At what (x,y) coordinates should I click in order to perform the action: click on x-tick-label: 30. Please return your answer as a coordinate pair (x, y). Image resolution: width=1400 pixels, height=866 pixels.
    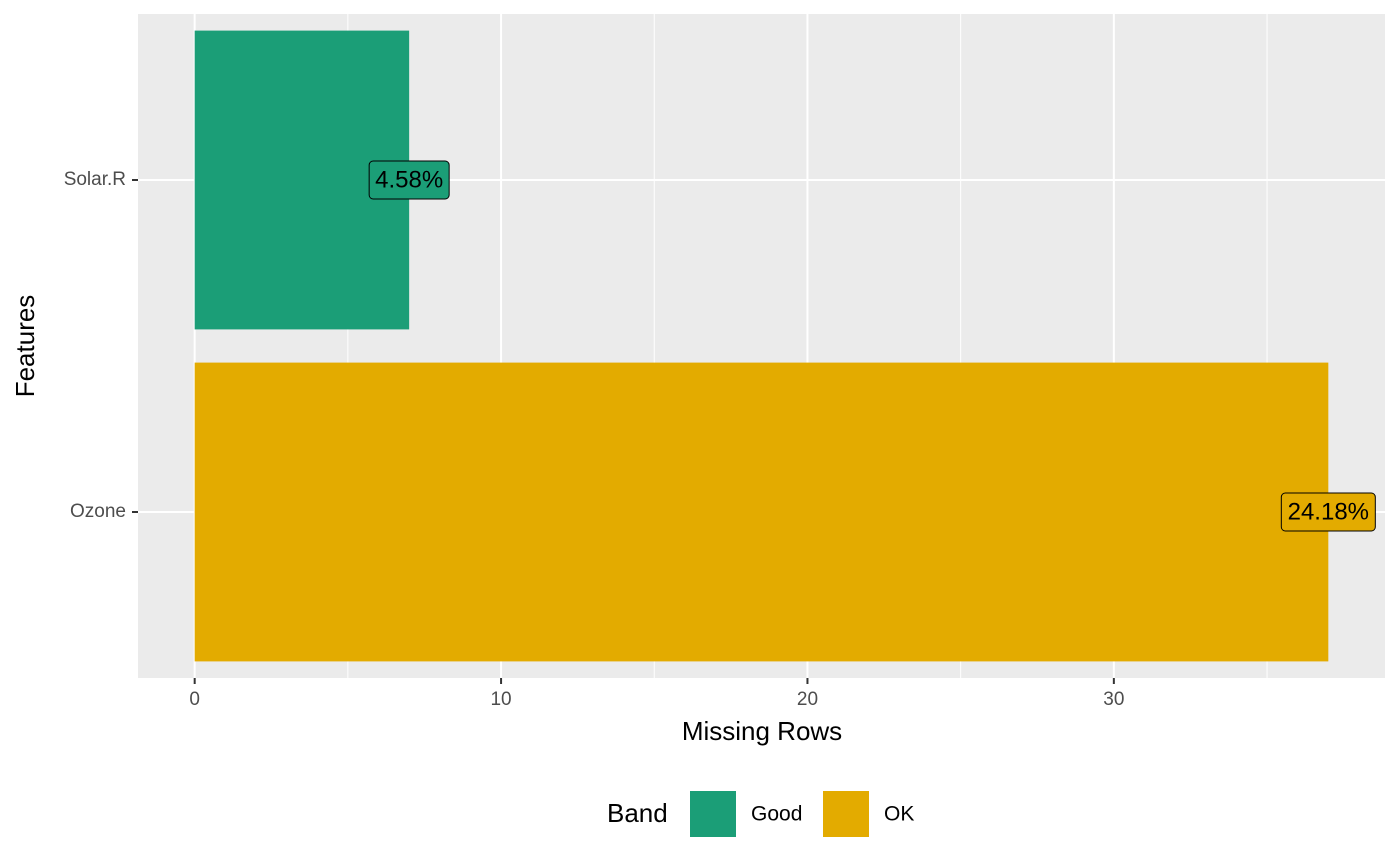
    Looking at the image, I should click on (1113, 699).